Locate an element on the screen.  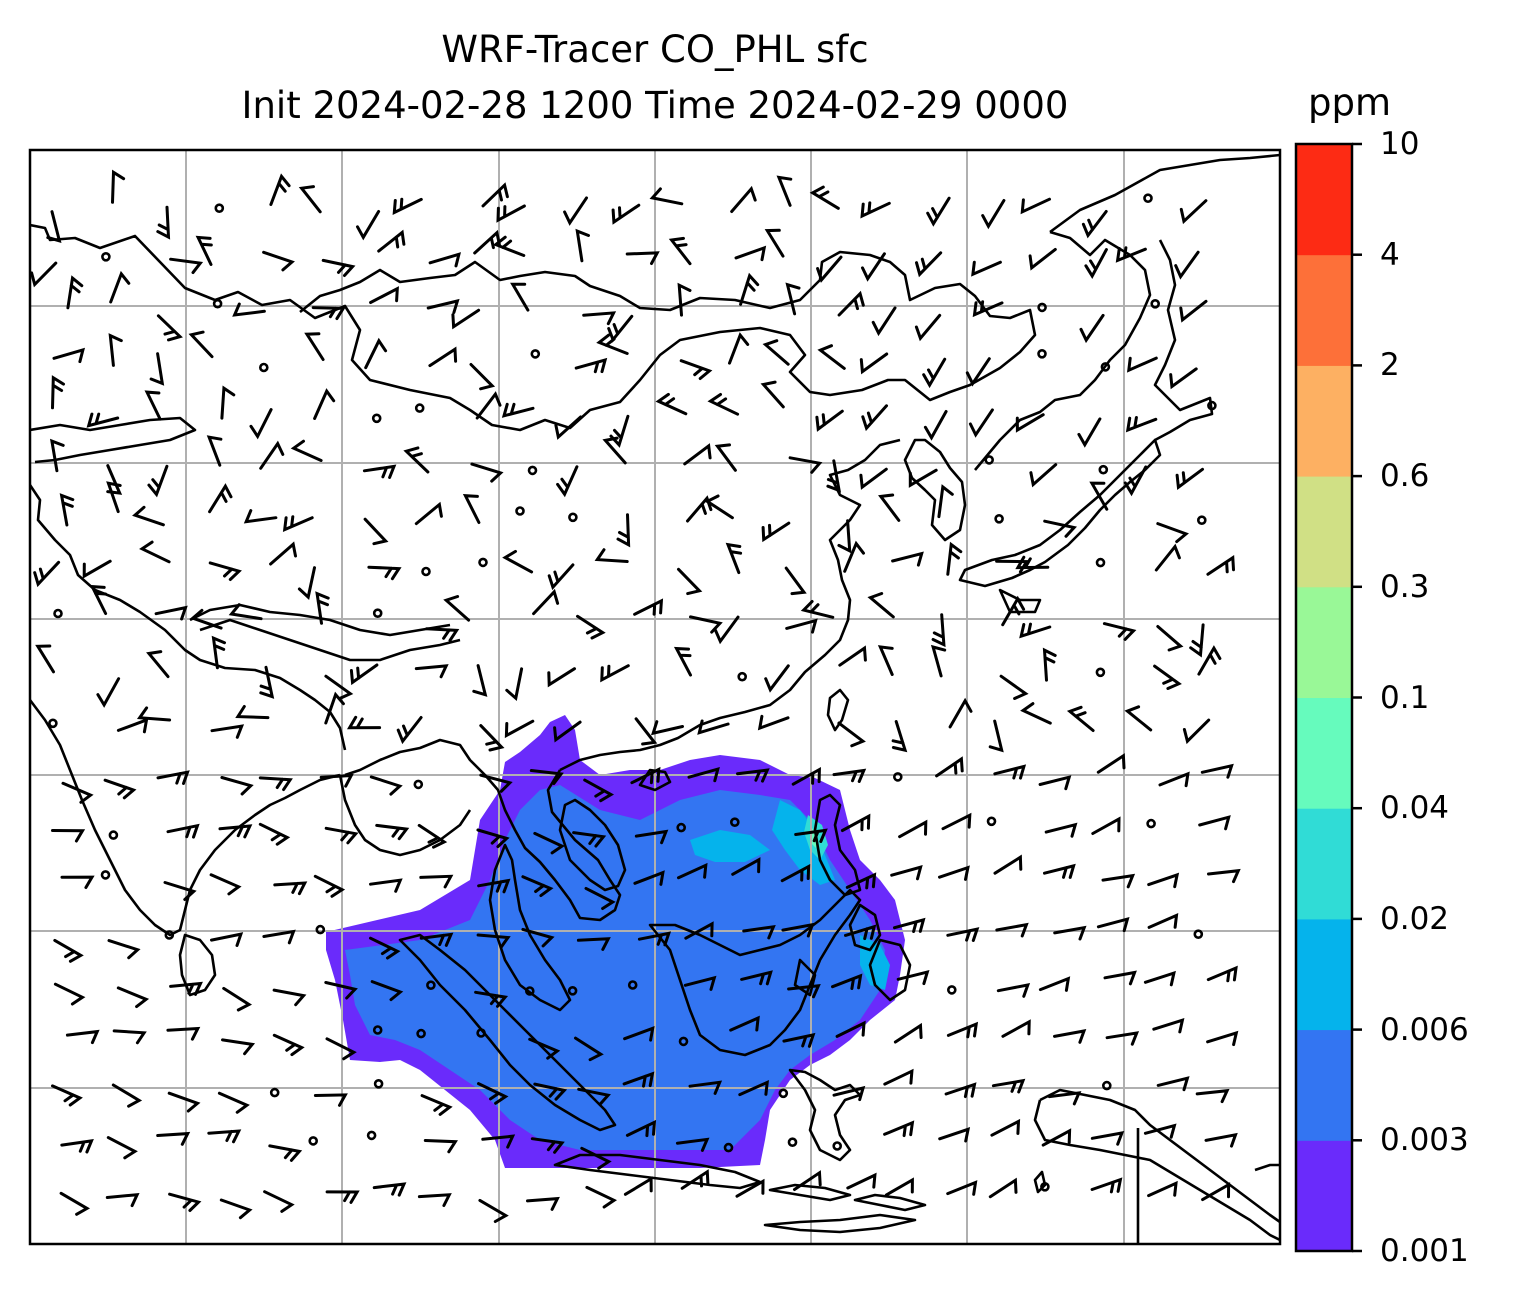
colorbar is located at coordinates (1328, 697).